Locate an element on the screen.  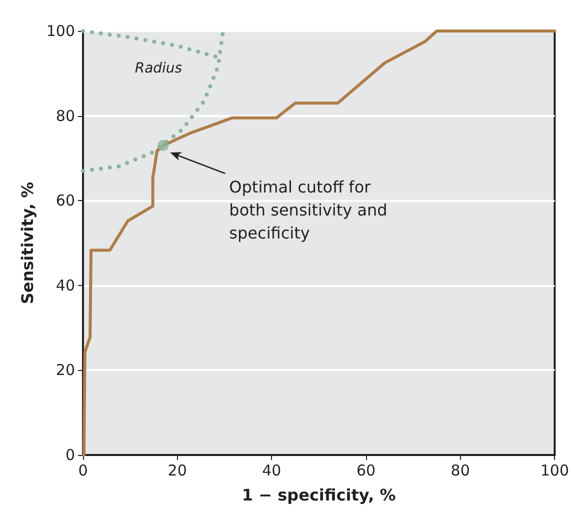
y-tick-label: 20 is located at coordinates (65, 370).